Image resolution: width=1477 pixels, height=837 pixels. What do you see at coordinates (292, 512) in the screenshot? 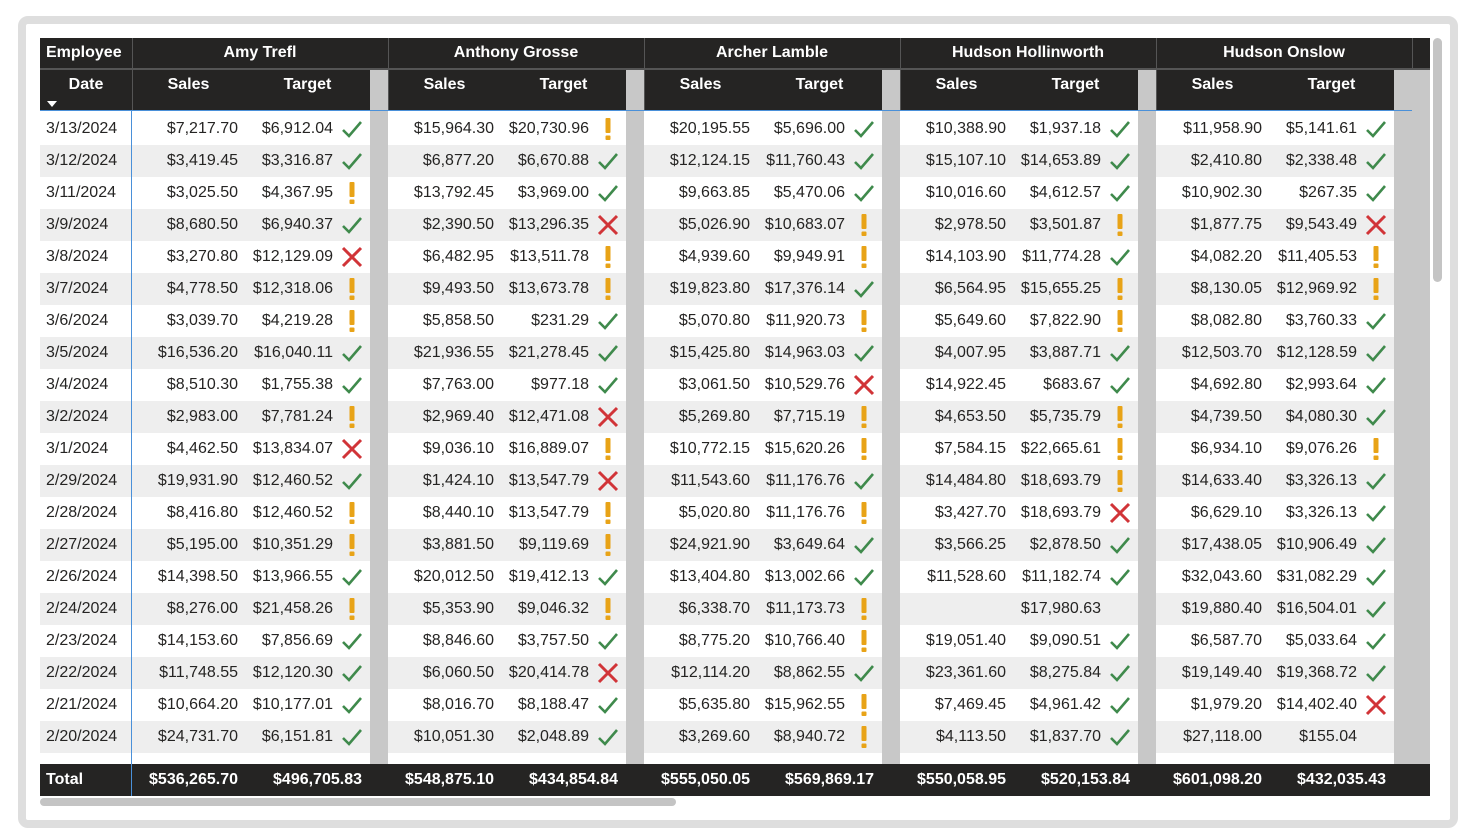
I see `target-cell: $12,460.52` at bounding box center [292, 512].